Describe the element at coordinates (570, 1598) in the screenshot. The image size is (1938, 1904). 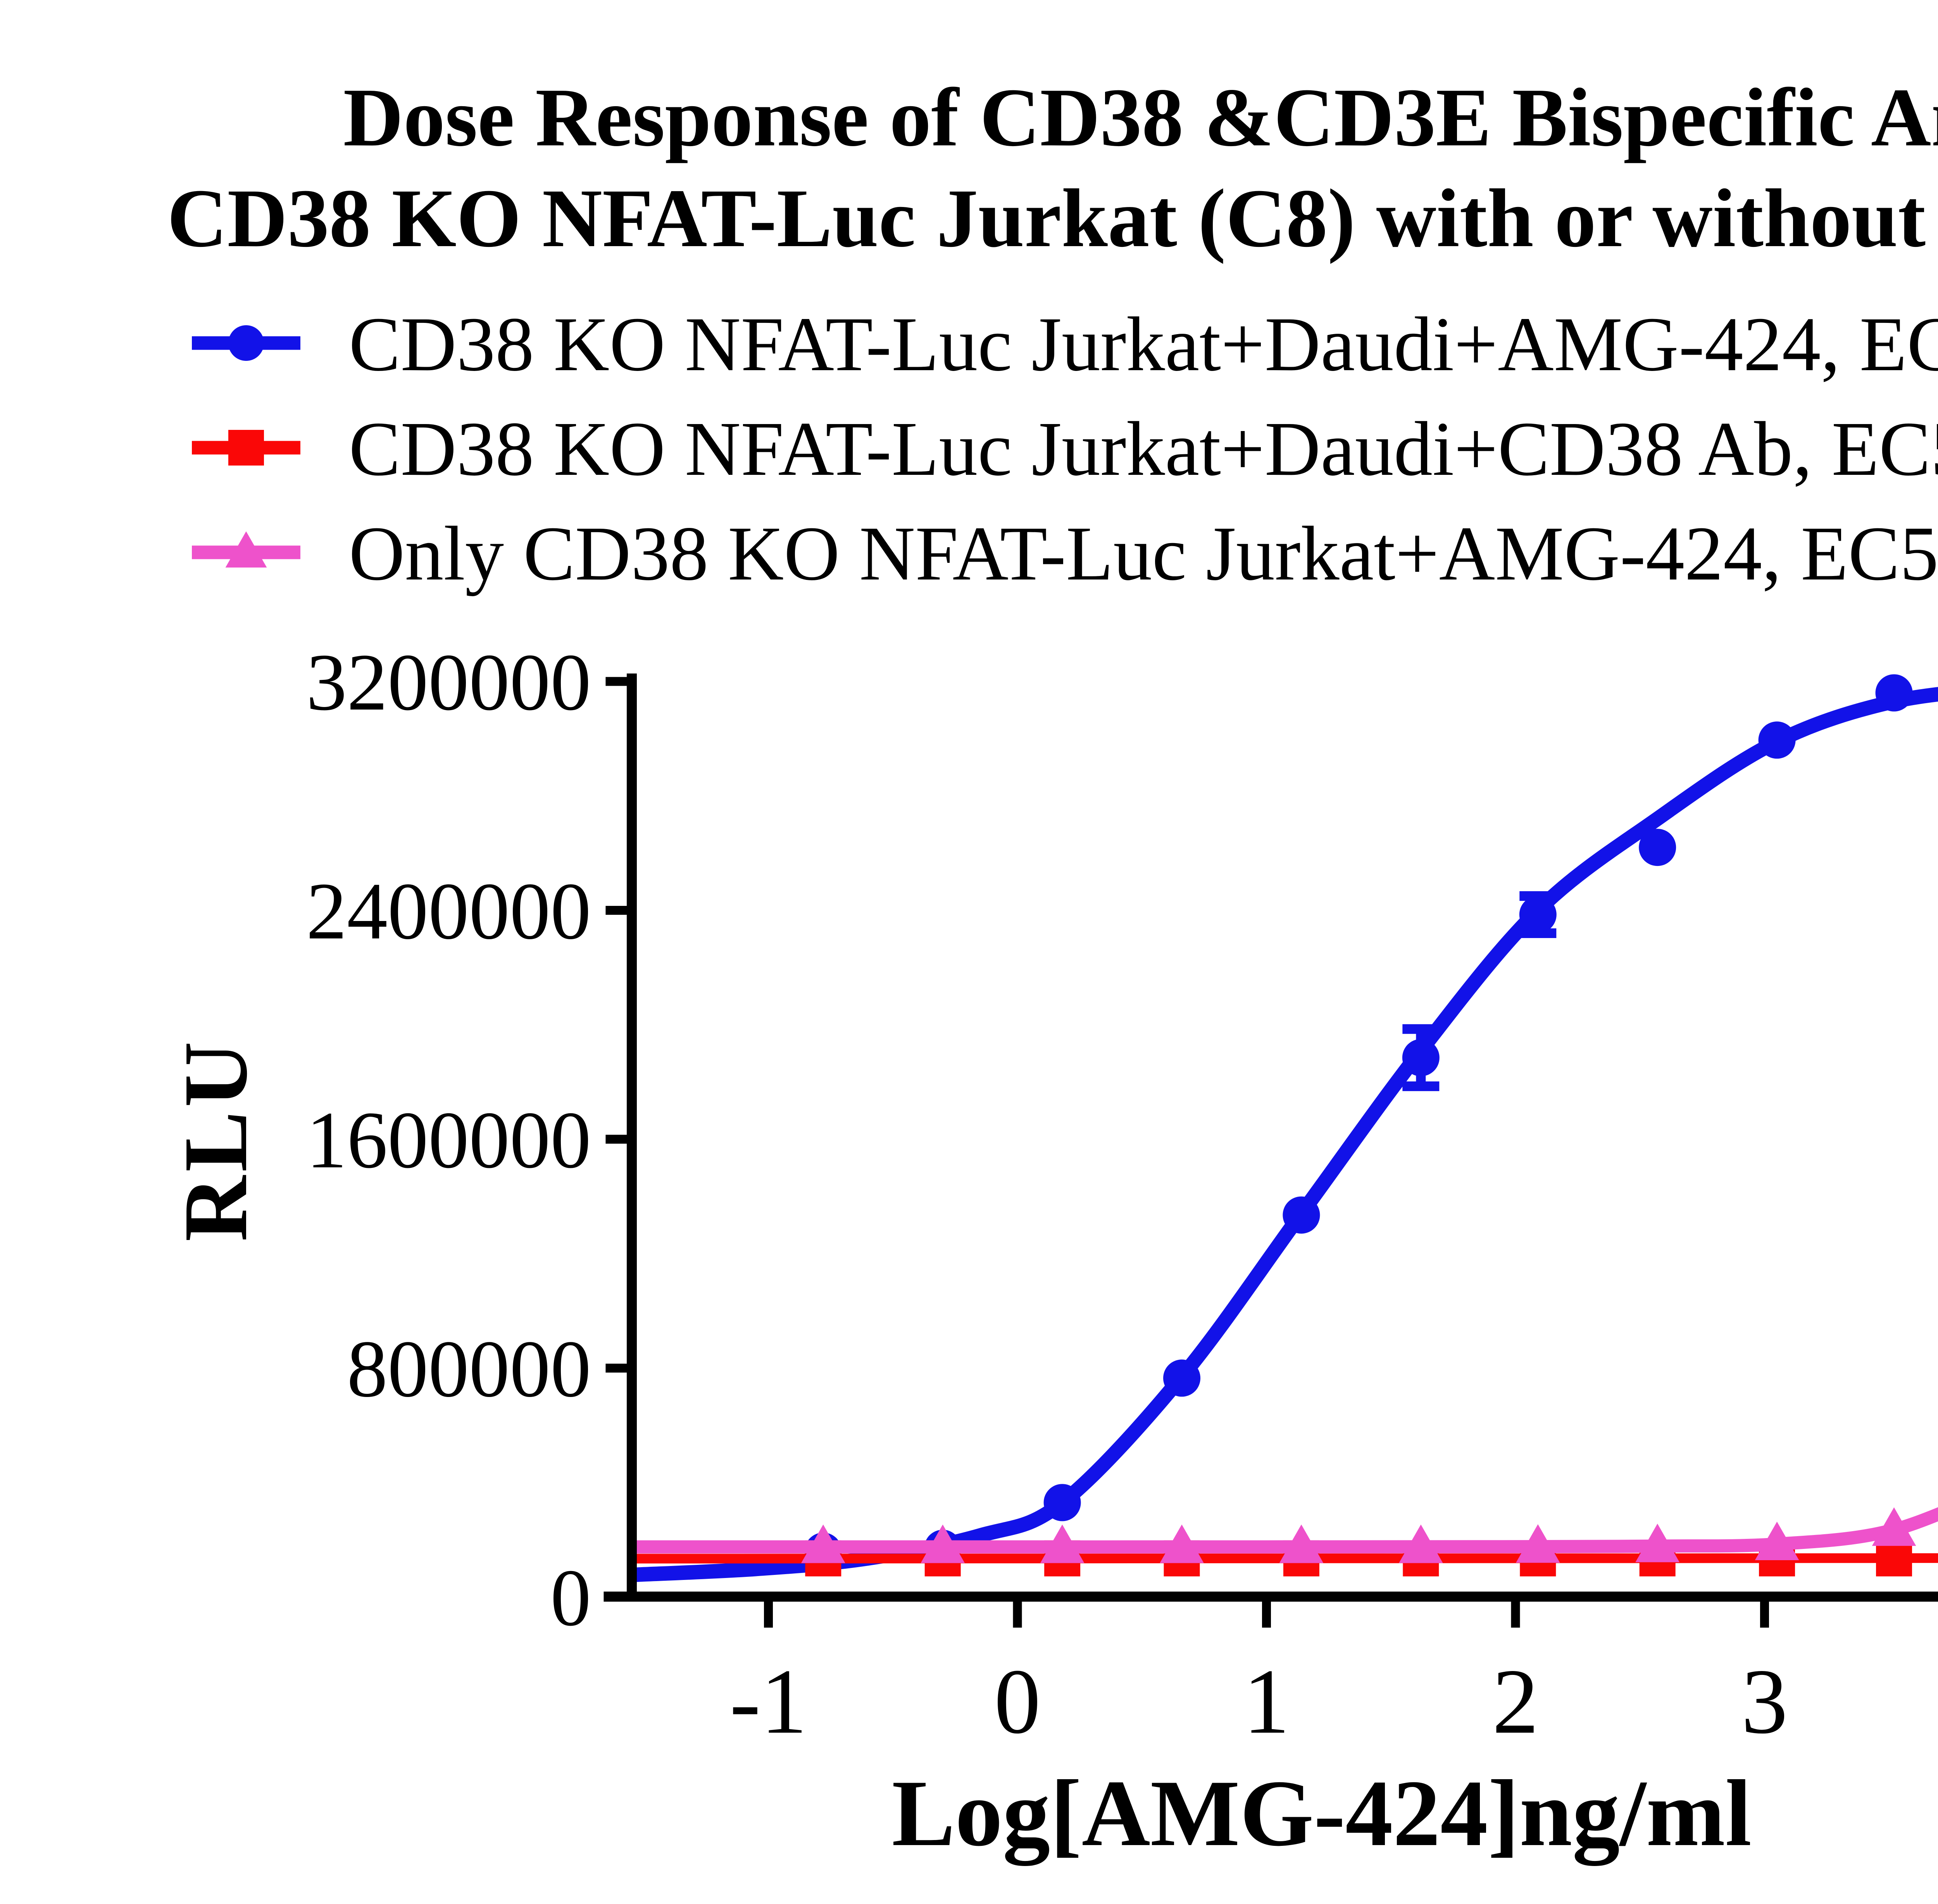
I see `y-tick-label: 0` at that location.